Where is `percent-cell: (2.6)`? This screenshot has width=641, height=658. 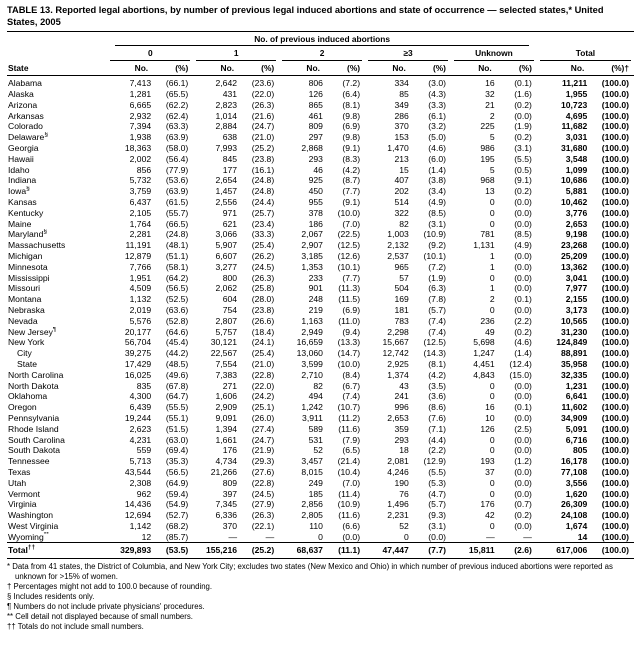 percent-cell: (2.6) is located at coordinates (516, 551).